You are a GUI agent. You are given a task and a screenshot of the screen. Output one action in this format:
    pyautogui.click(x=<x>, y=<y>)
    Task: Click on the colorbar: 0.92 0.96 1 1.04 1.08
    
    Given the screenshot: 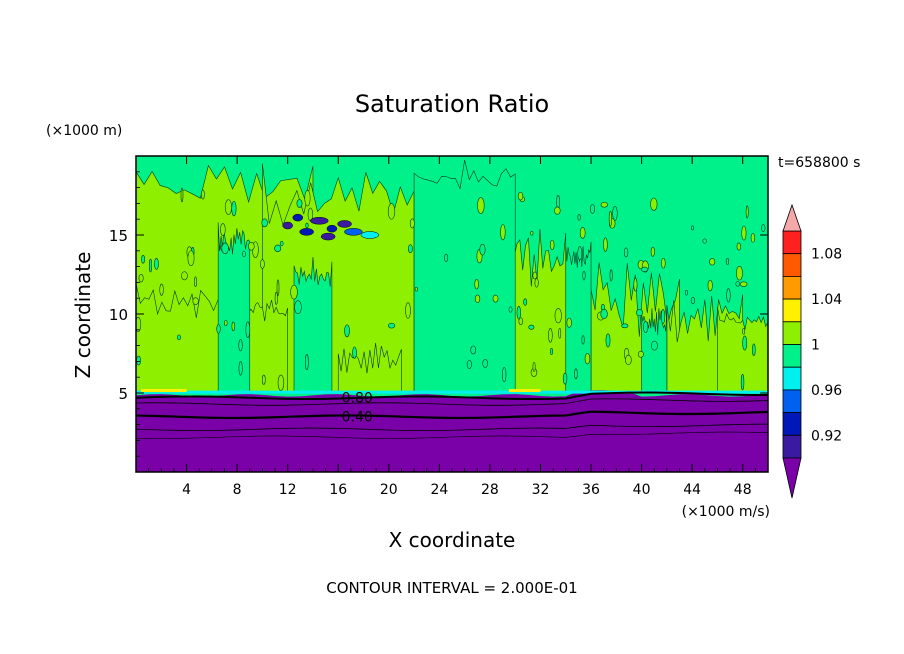 What is the action you would take?
    pyautogui.click(x=812, y=351)
    